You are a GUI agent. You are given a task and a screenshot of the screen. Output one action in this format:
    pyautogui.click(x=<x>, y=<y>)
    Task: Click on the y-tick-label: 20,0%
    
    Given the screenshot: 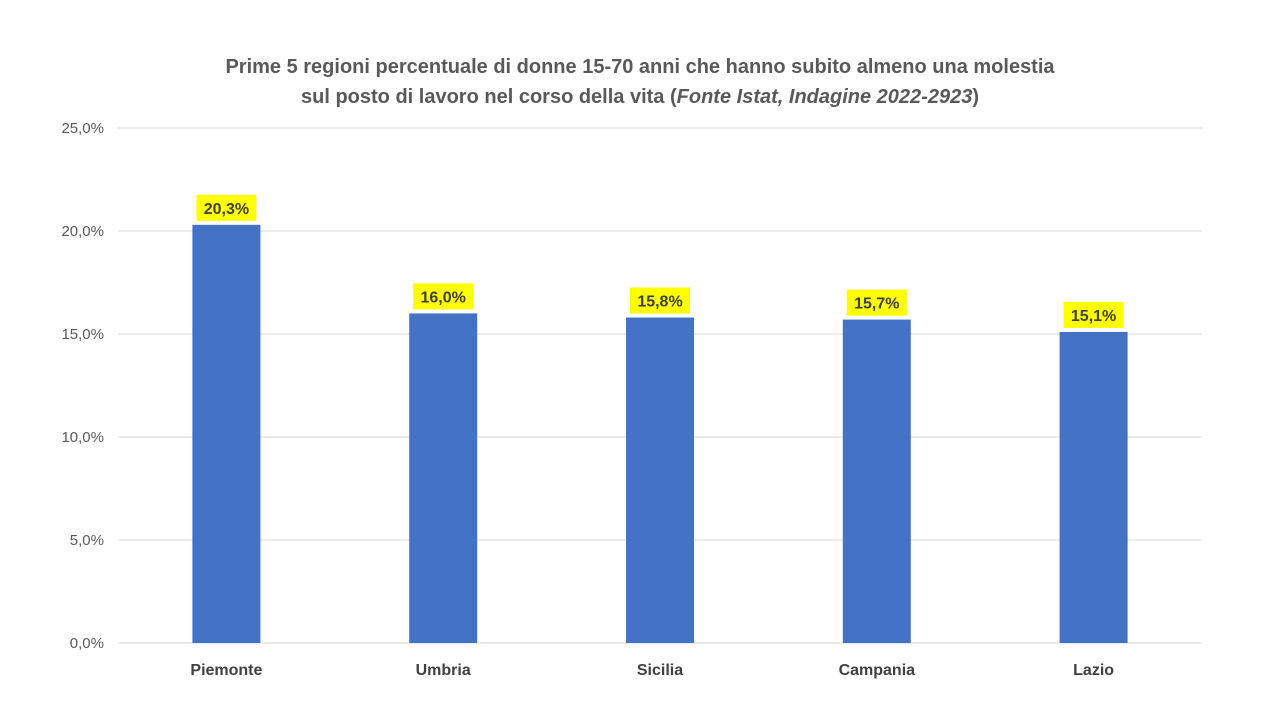 What is the action you would take?
    pyautogui.click(x=82, y=231)
    